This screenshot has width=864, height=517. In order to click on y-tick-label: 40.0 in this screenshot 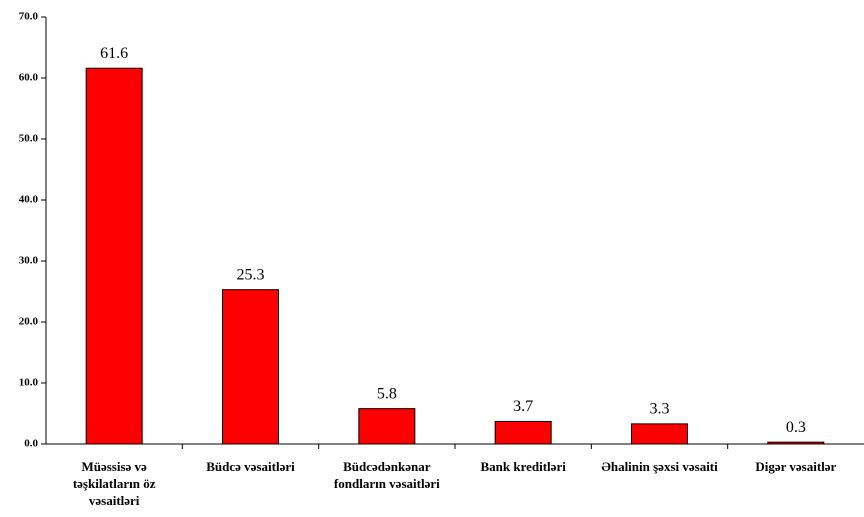, I will do `click(29, 200)`.